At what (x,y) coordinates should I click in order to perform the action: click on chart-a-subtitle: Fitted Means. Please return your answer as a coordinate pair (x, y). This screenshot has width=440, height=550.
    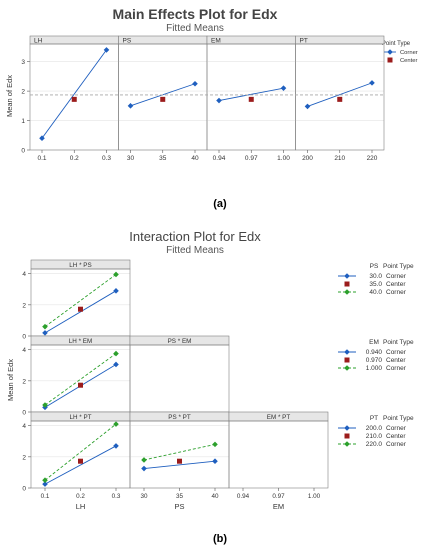
    Looking at the image, I should click on (195, 28).